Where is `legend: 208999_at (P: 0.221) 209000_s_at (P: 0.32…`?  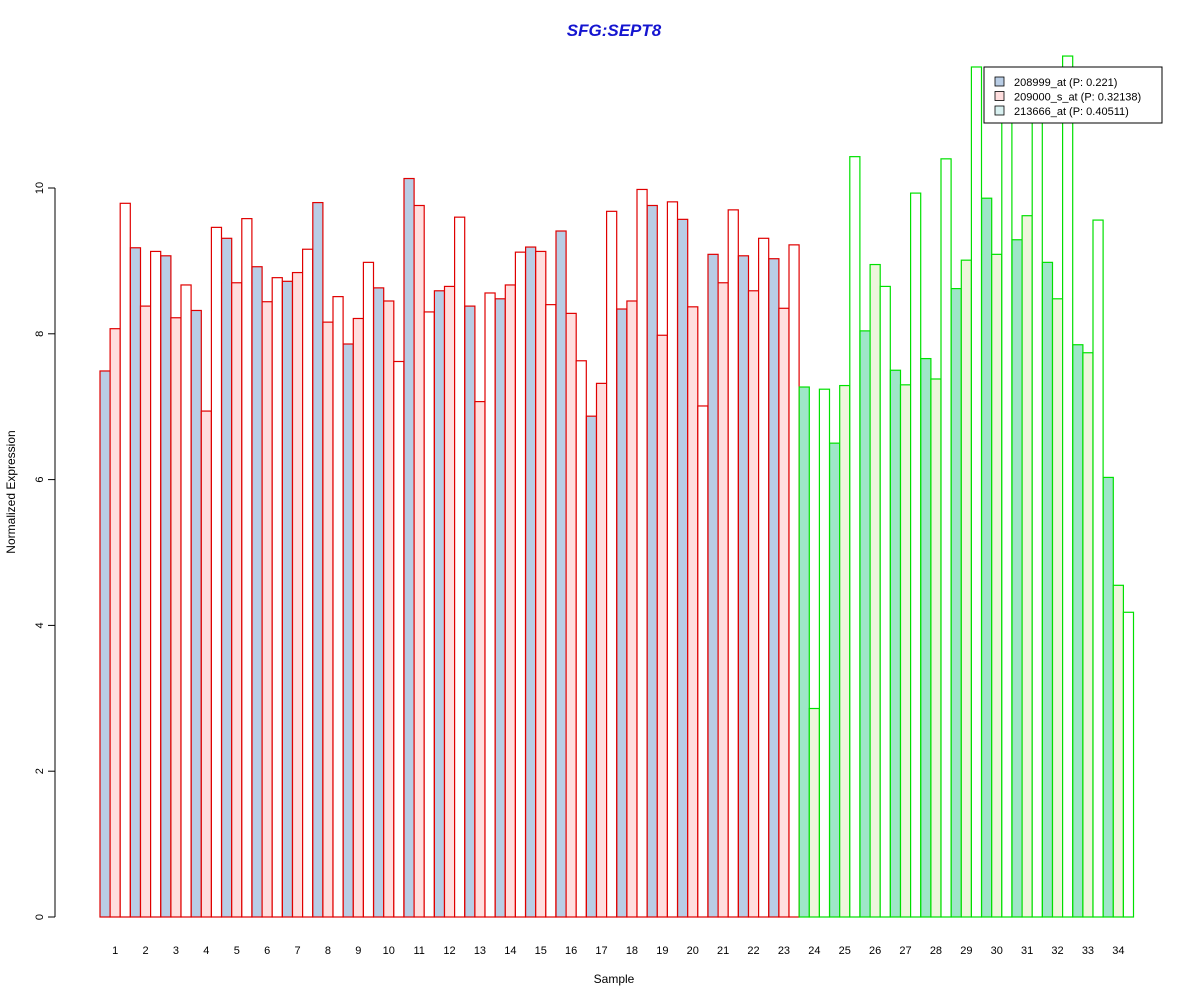
legend: 208999_at (P: 0.221) 209000_s_at (P: 0.32… is located at coordinates (1073, 95).